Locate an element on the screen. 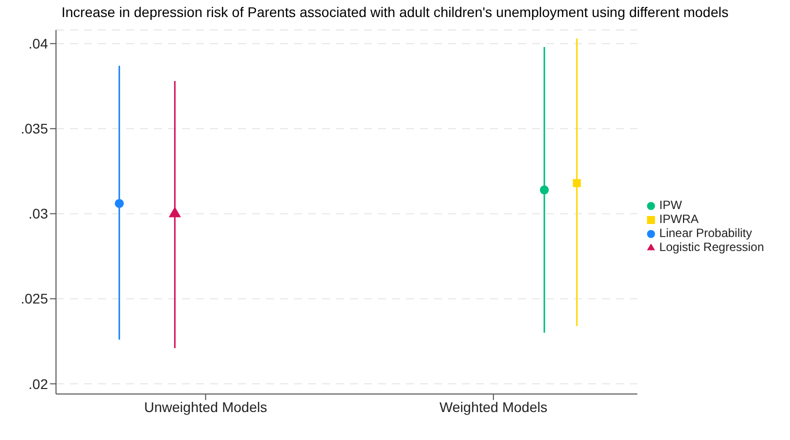  legend-label: Logistic Regression is located at coordinates (711, 247).